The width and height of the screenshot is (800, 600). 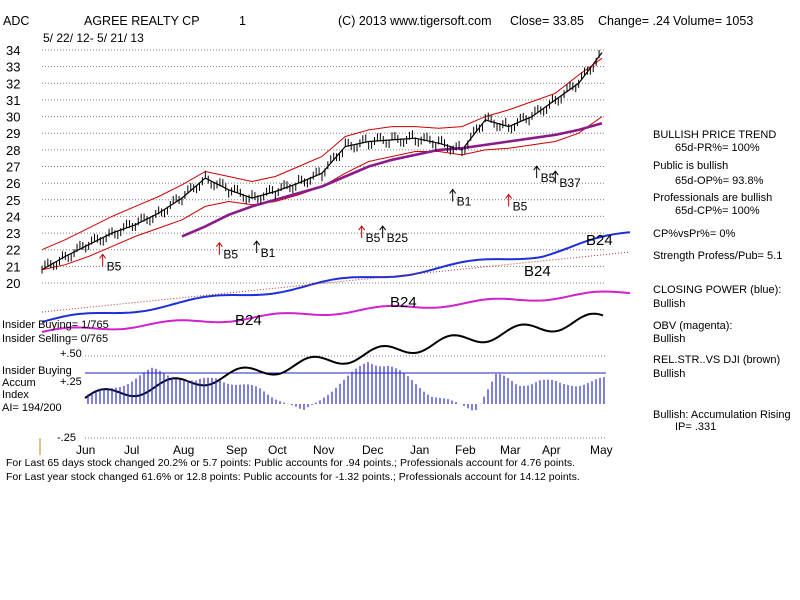 I want to click on month-label: Oct, so click(x=277, y=450).